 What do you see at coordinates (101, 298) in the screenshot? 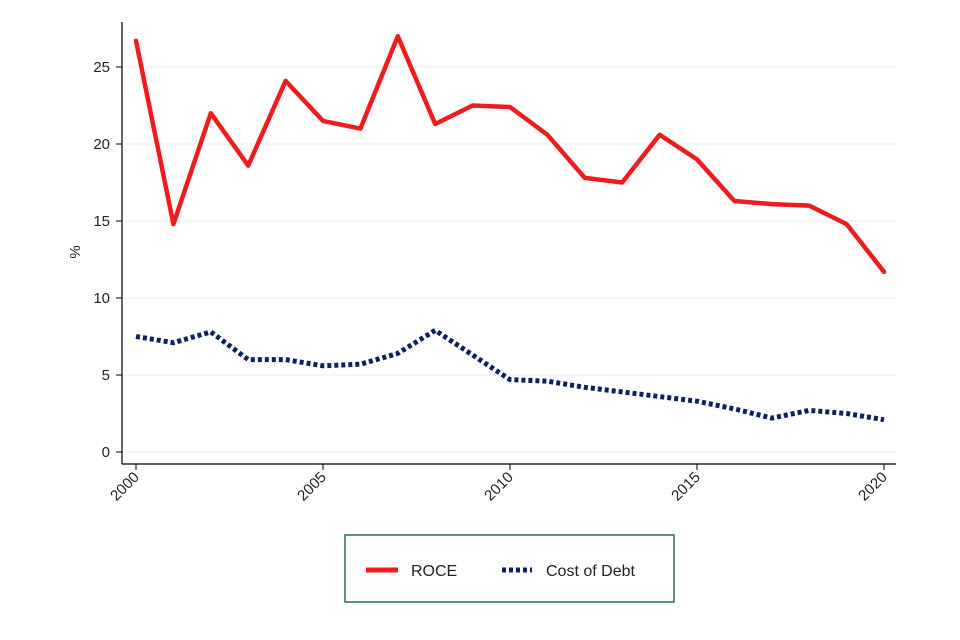
I see `y-tick-label-10: 10` at bounding box center [101, 298].